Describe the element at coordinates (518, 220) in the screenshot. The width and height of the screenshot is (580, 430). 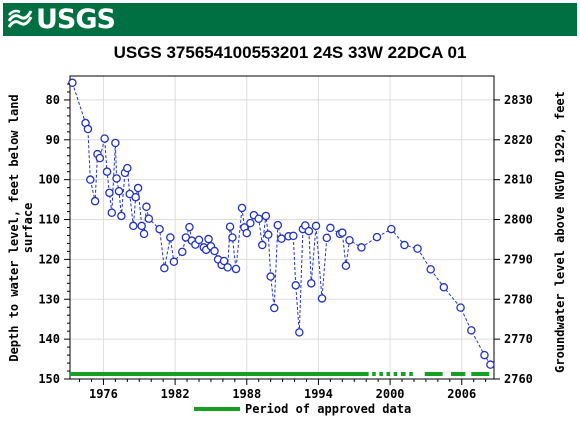
I see `y2-tick-label: 2800` at that location.